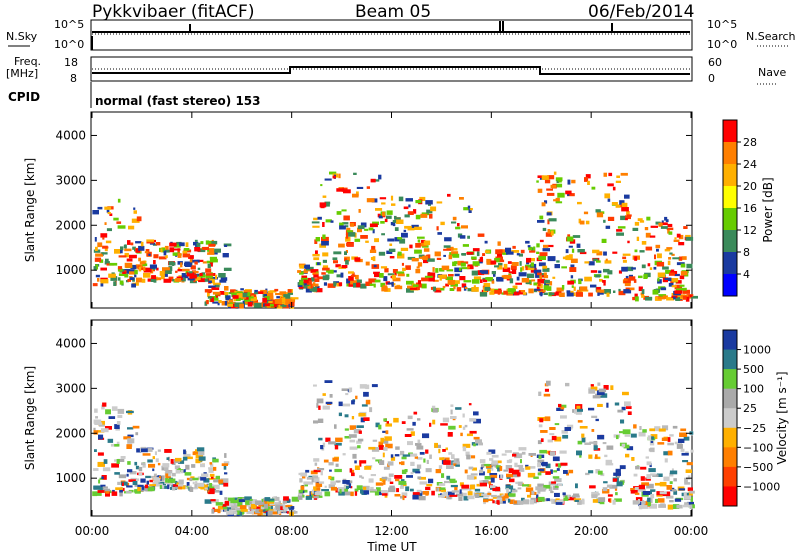 This screenshot has height=558, width=800. I want to click on velocity-ytick-label-1: 3000, so click(70, 388).